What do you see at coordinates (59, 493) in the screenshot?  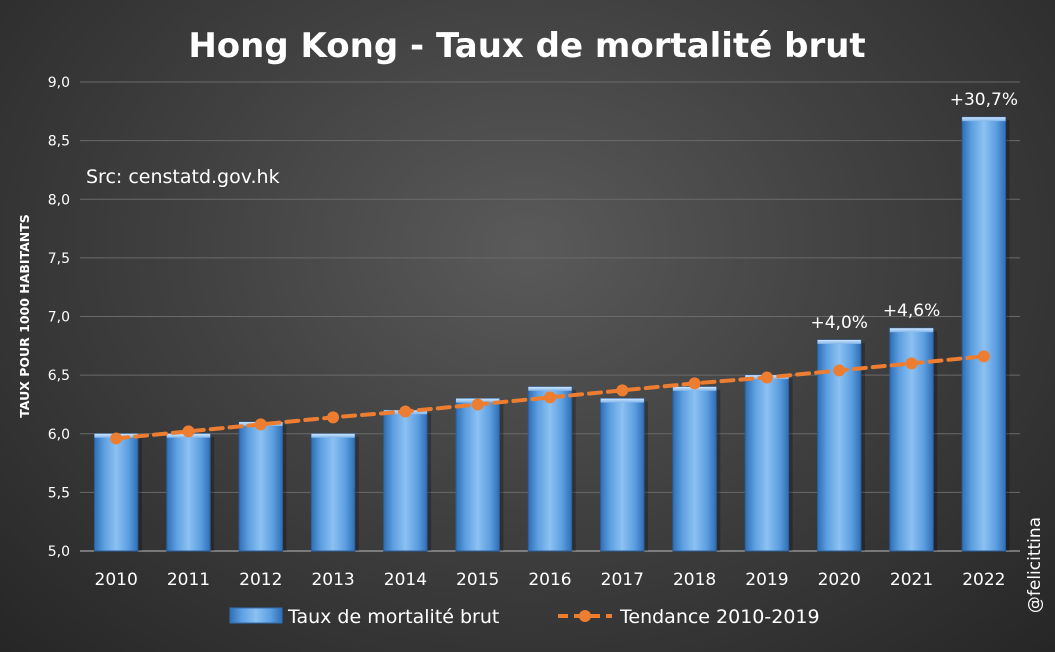 I see `y-tick-label: 5,5` at bounding box center [59, 493].